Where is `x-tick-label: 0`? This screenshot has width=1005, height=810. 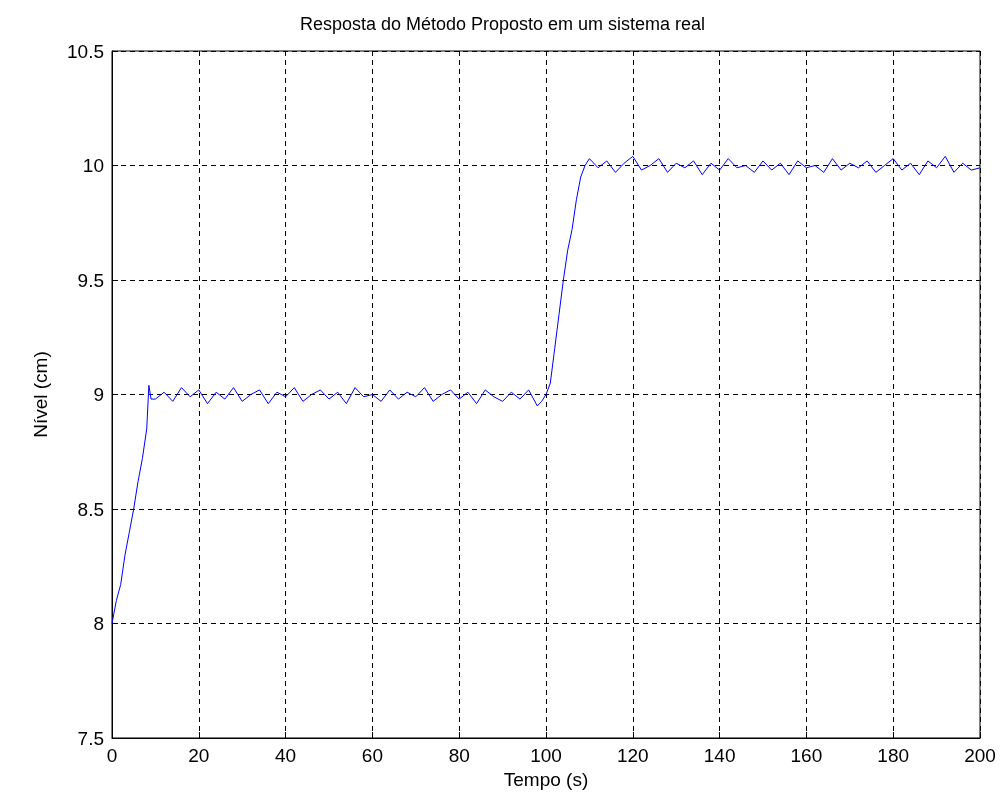 x-tick-label: 0 is located at coordinates (112, 755).